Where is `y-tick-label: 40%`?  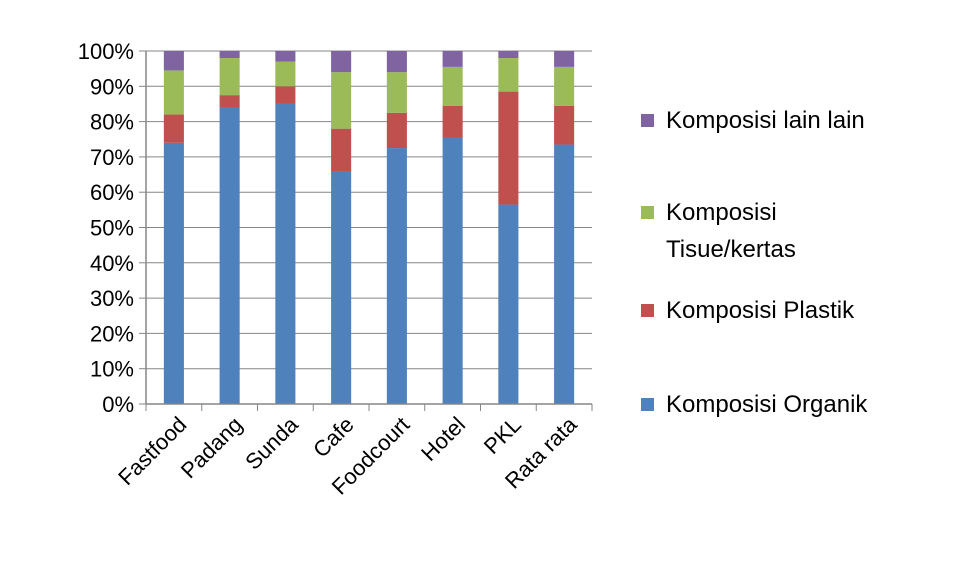
y-tick-label: 40% is located at coordinates (112, 263).